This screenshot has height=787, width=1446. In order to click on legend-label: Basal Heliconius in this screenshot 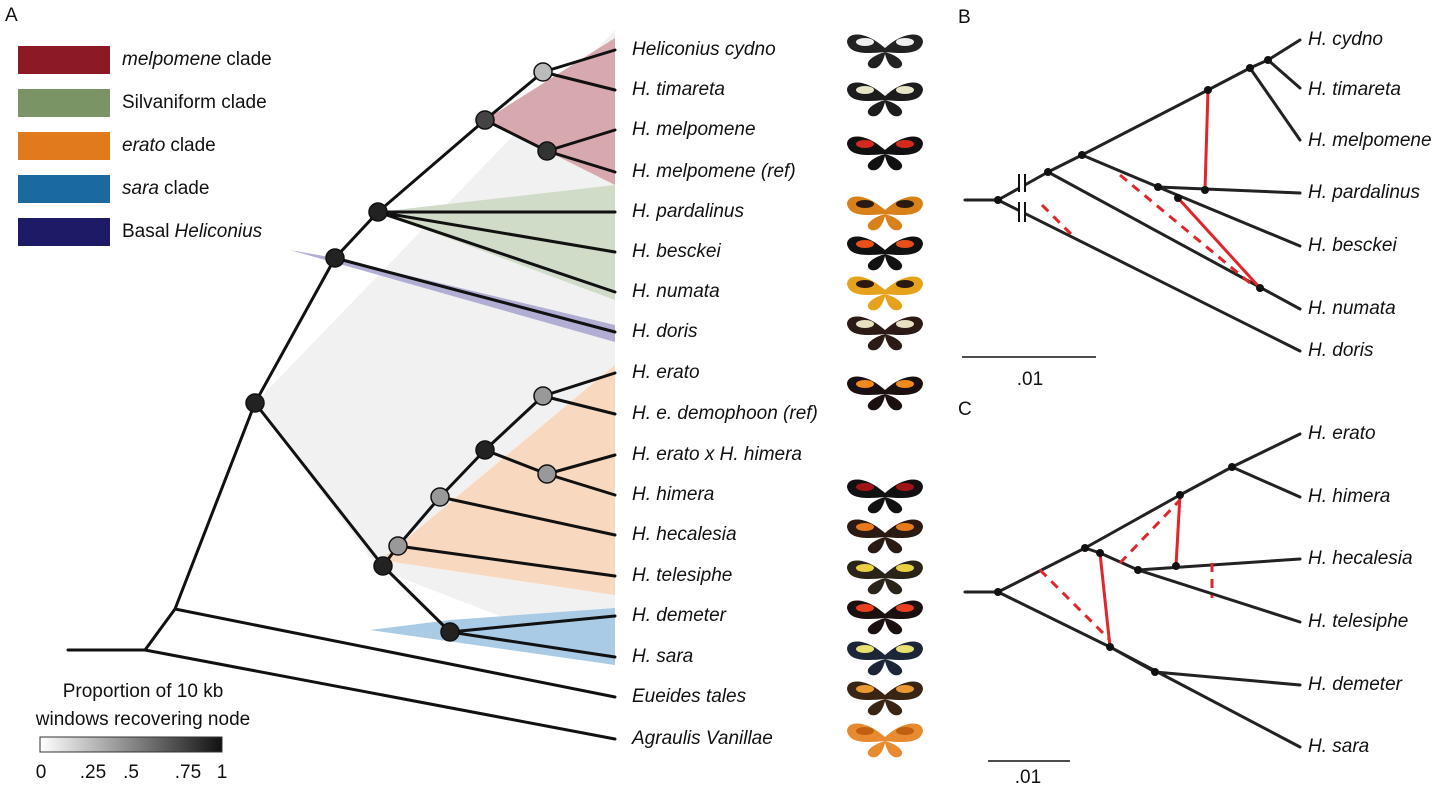, I will do `click(192, 231)`.